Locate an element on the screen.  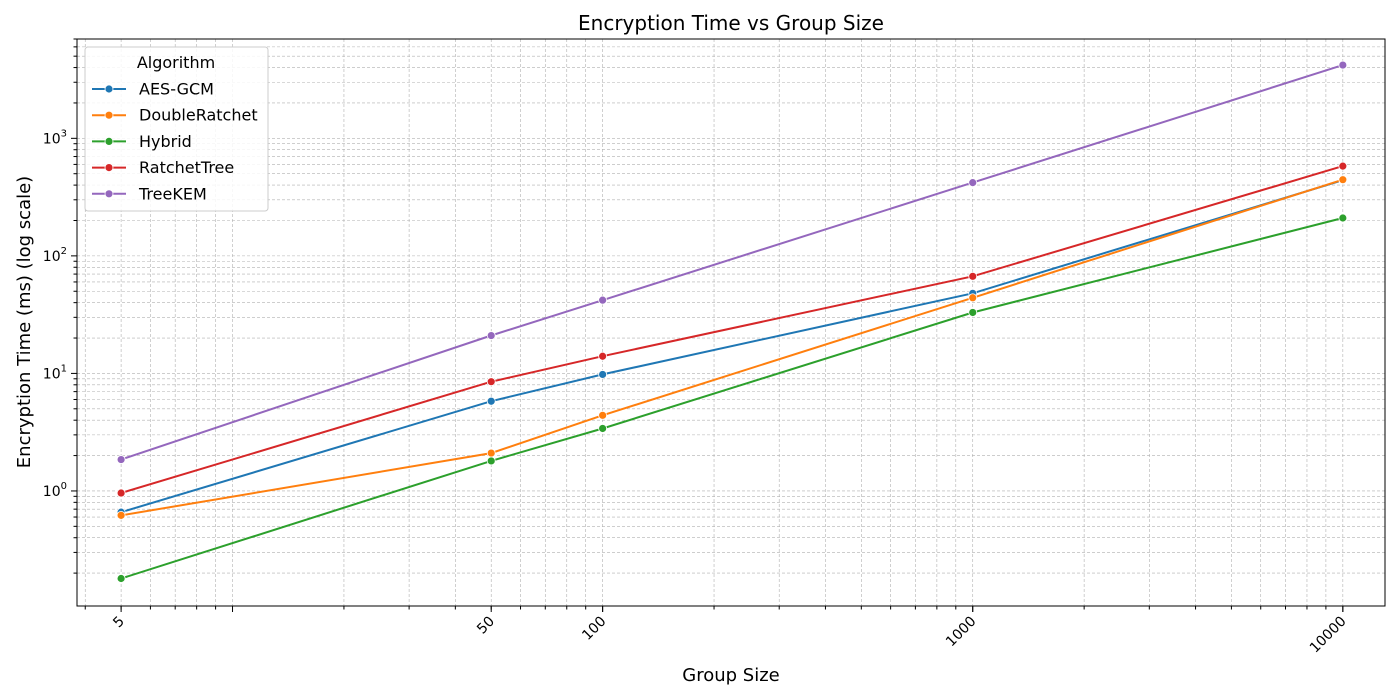
chart-title: Encryption Time vs Group Size is located at coordinates (731, 23).